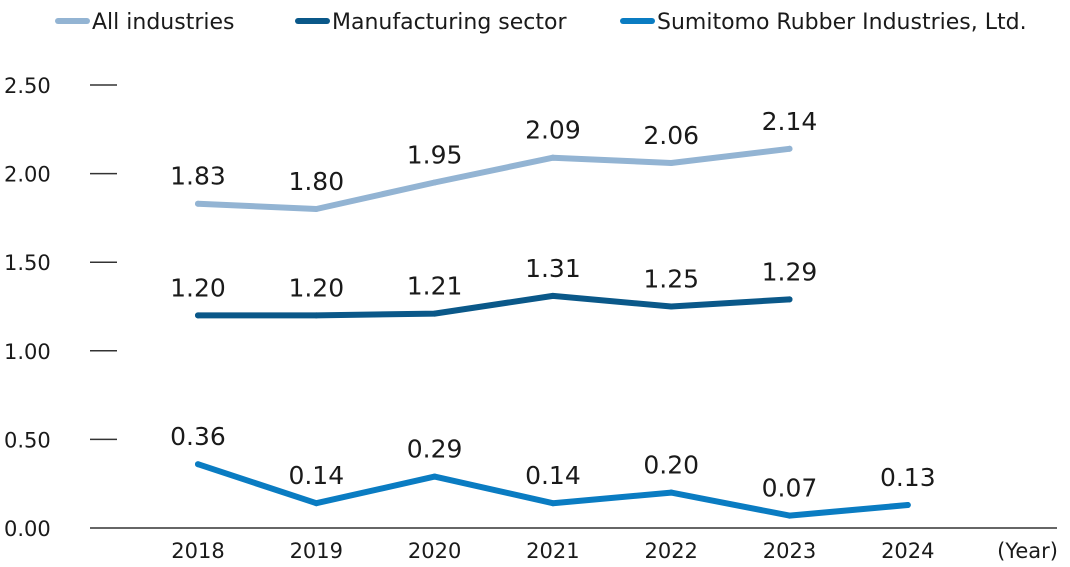  What do you see at coordinates (671, 465) in the screenshot?
I see `data-label: 0.20` at bounding box center [671, 465].